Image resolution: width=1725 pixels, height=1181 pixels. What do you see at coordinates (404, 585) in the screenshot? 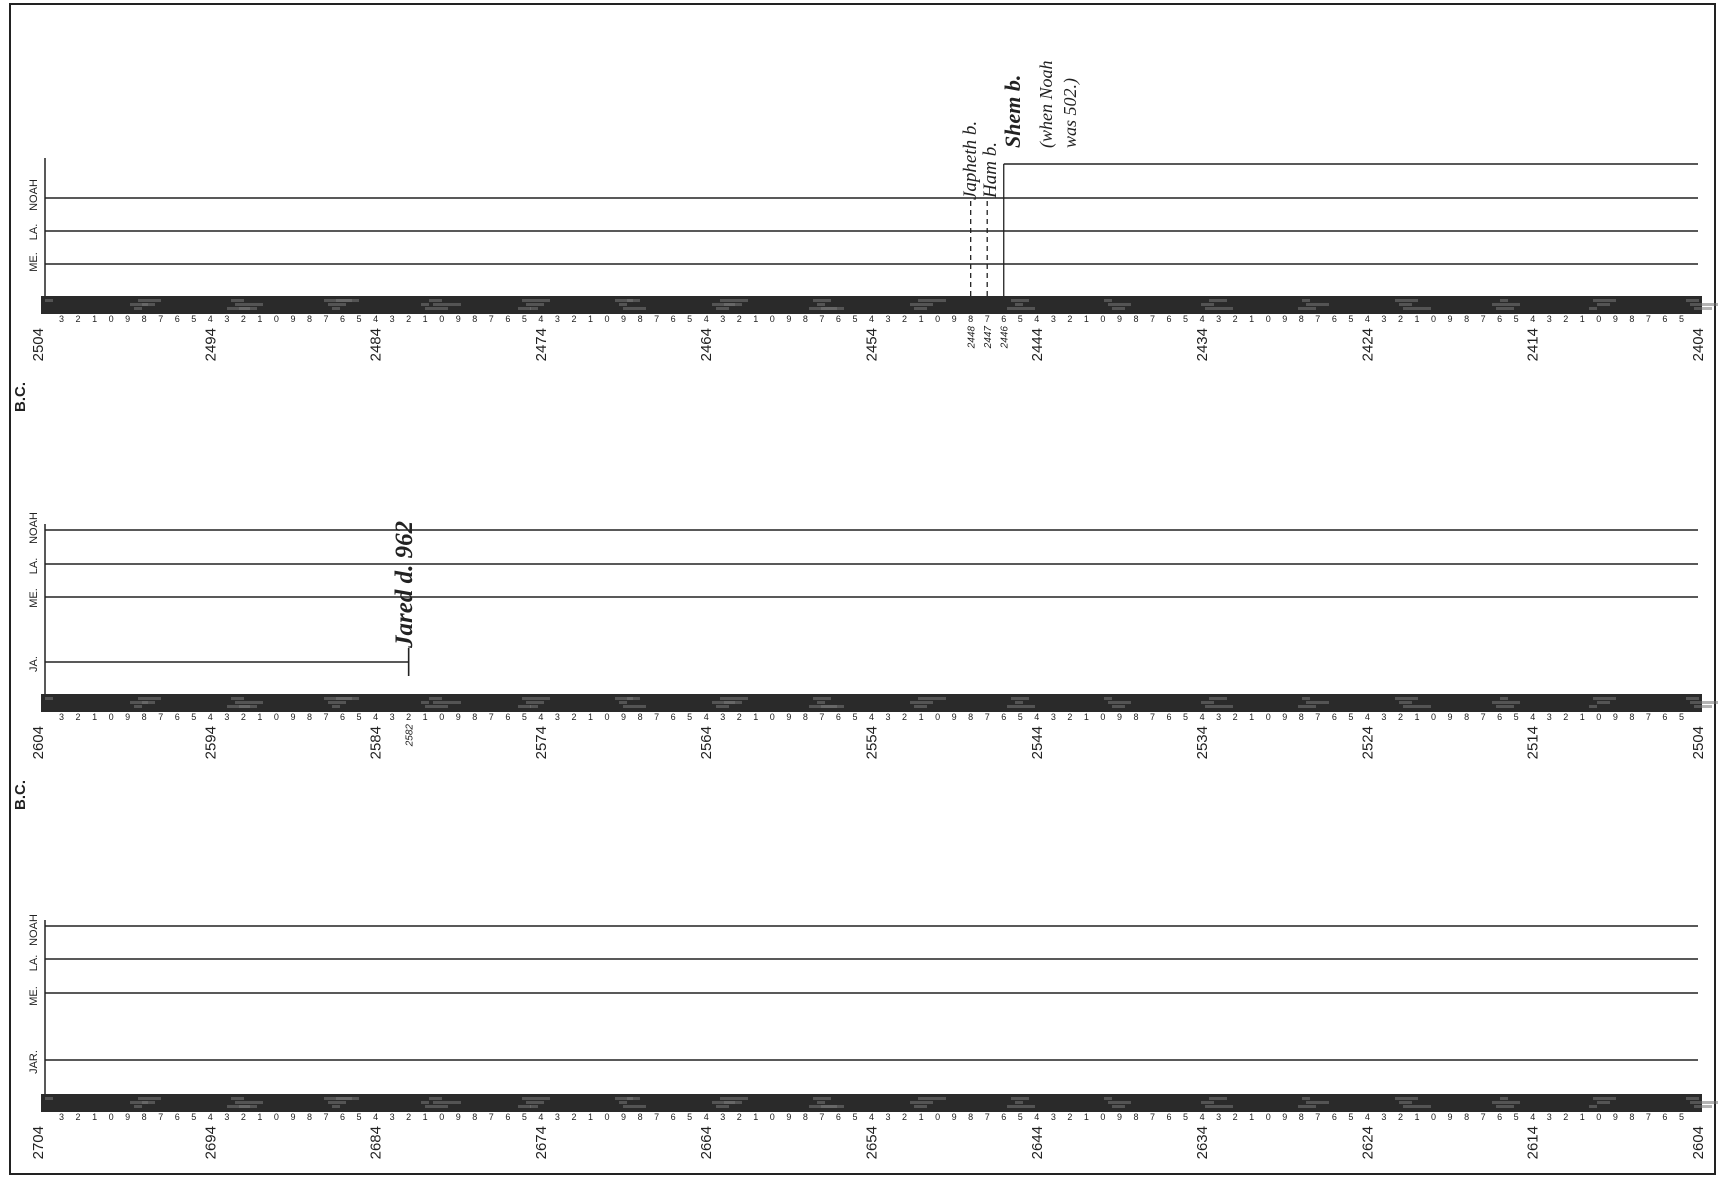
I see `annotation-jared: Jared d. 962` at bounding box center [404, 585].